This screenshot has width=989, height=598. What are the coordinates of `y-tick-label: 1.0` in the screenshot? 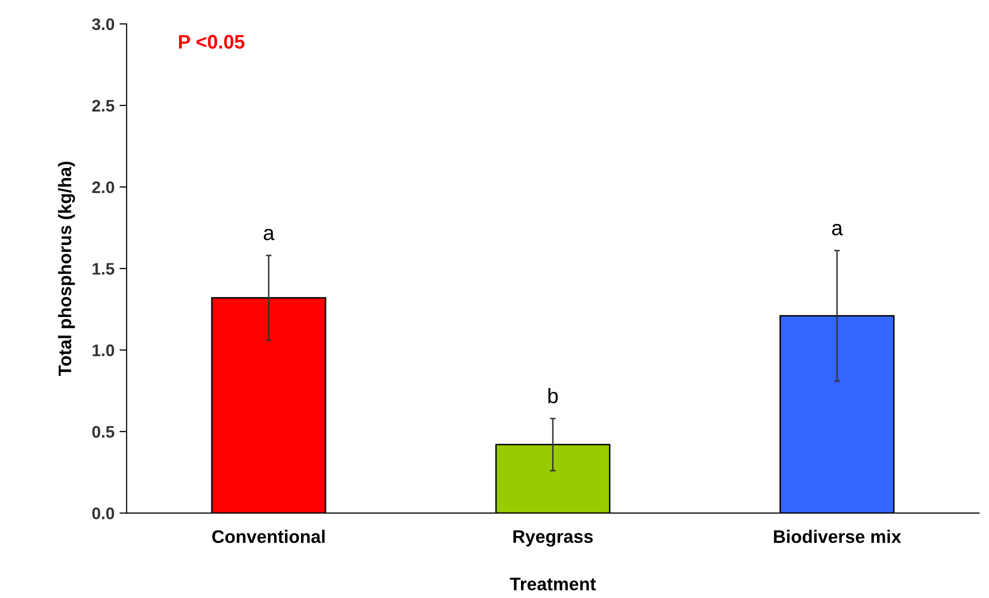 It's located at (103, 350).